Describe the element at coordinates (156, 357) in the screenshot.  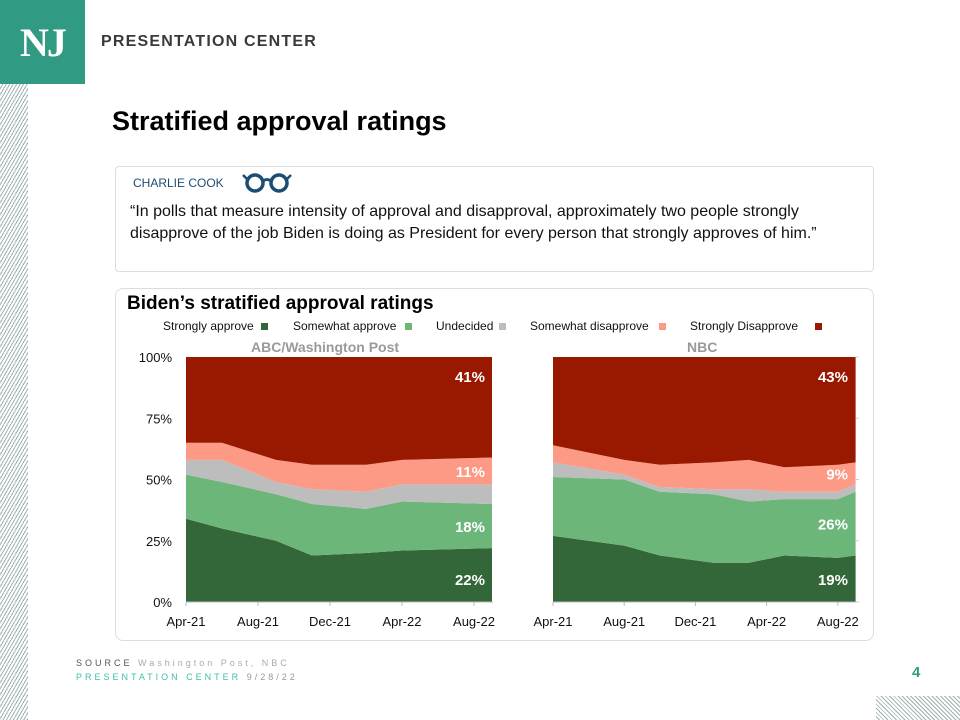
I see `y-tick-label: 100%` at that location.